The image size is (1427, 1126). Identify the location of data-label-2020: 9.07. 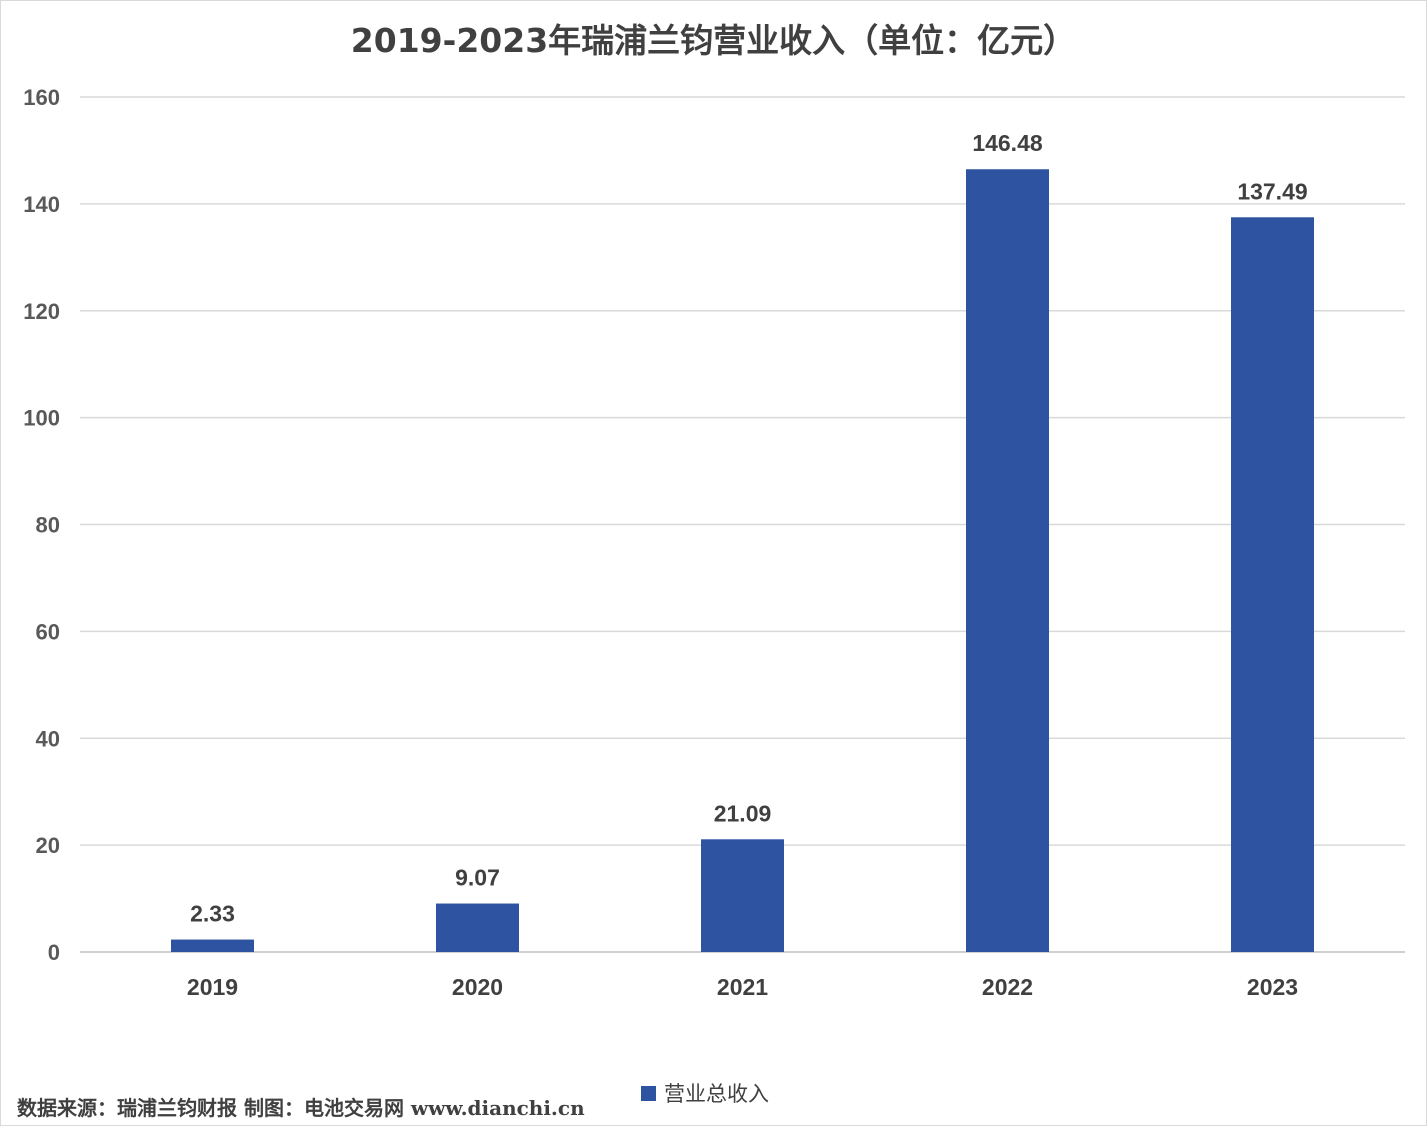
(477, 878).